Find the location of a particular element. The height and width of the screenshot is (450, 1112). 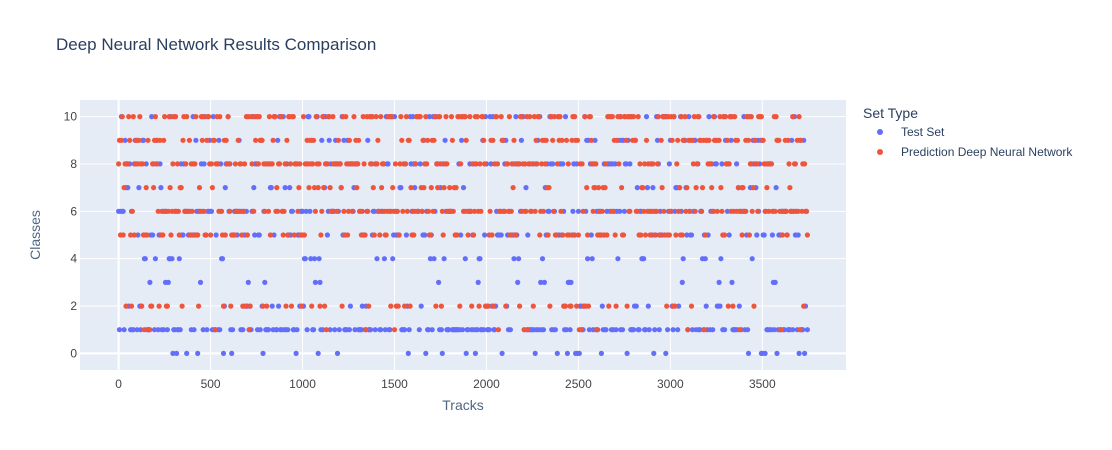

y-tick-label: 8 is located at coordinates (73, 164).